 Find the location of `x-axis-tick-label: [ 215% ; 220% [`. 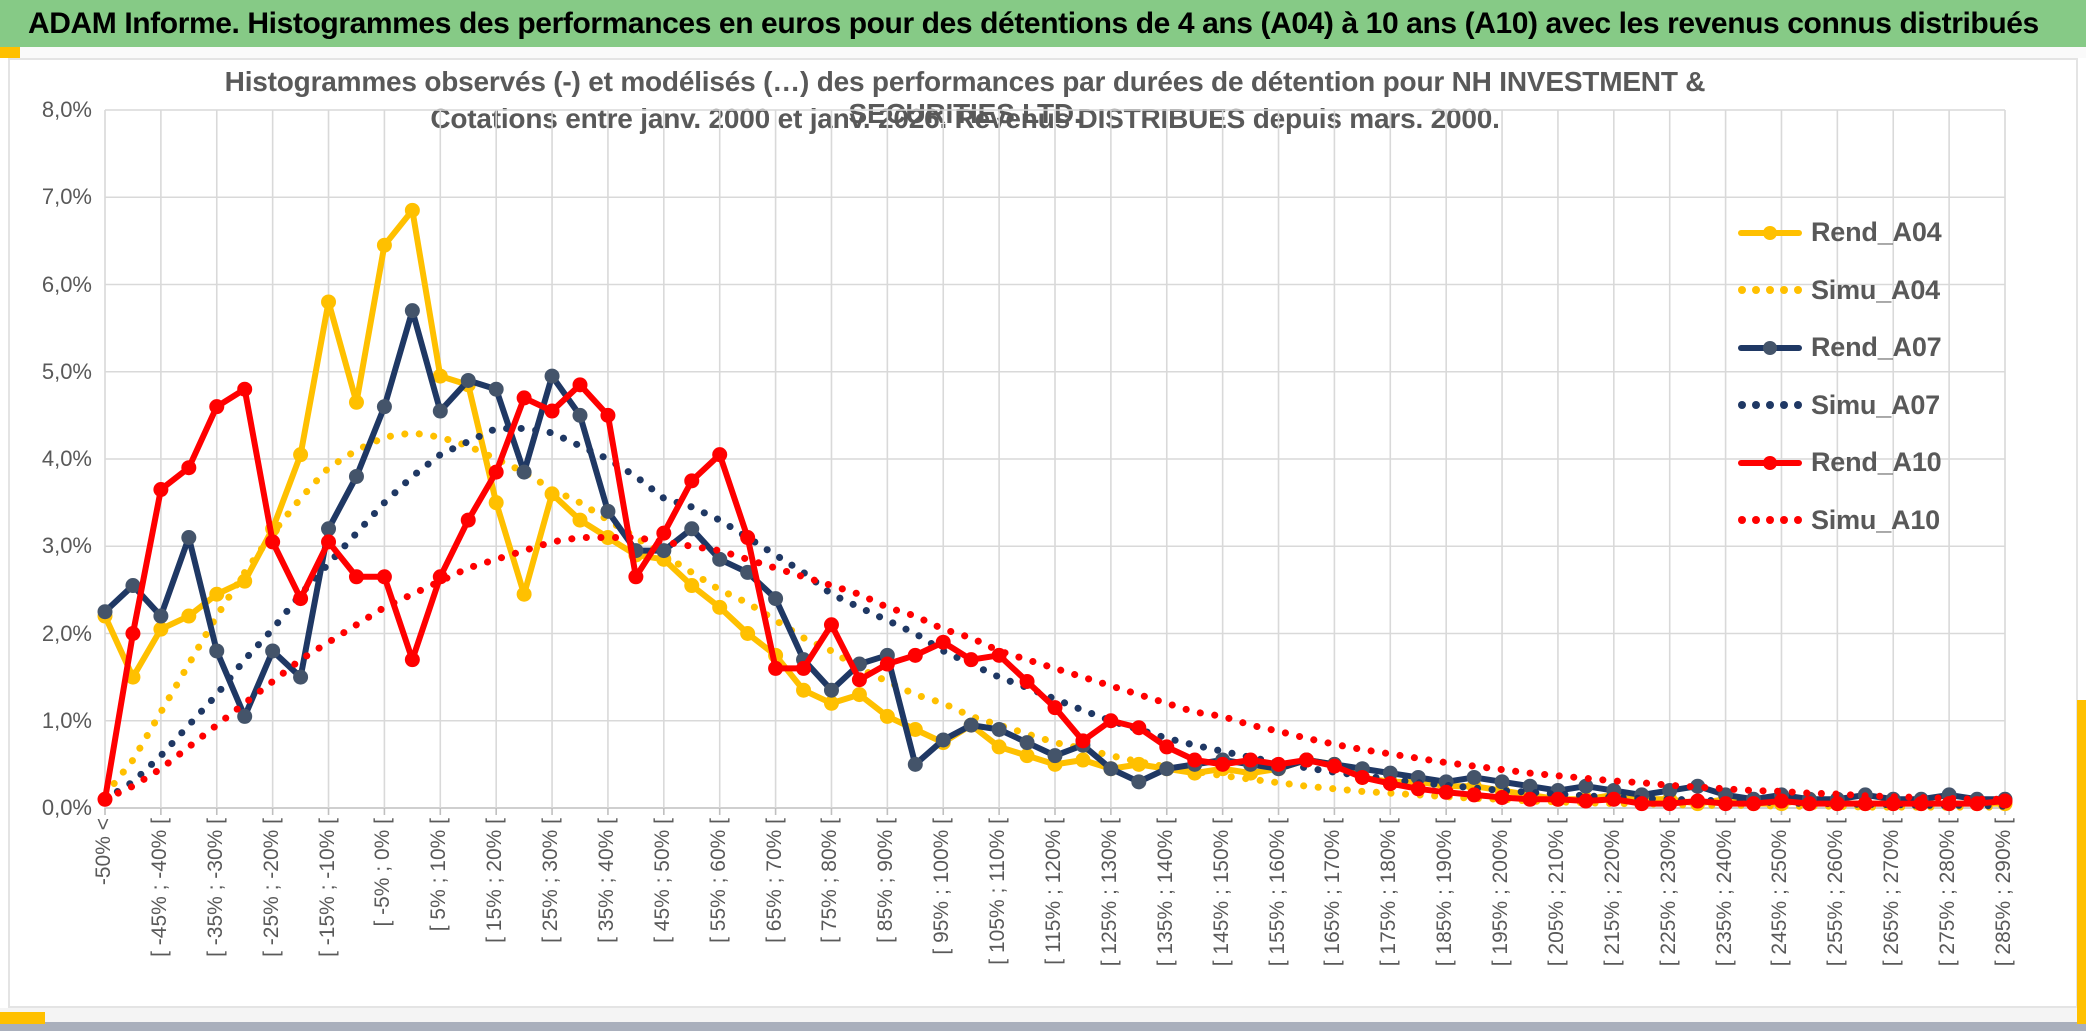

x-axis-tick-label: [ 215% ; 220% [ is located at coordinates (1612, 892).